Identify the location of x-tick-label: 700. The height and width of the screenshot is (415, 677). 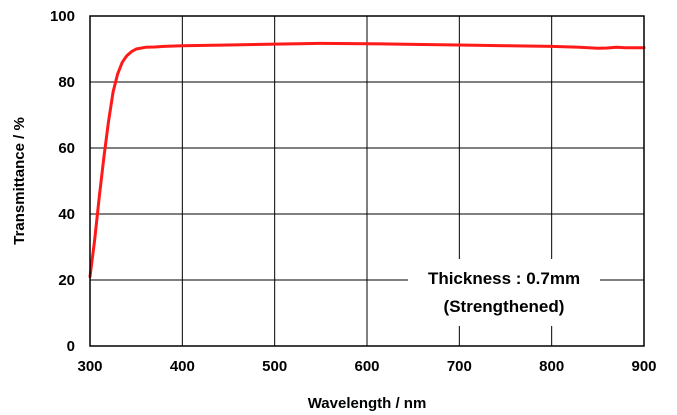
(459, 366).